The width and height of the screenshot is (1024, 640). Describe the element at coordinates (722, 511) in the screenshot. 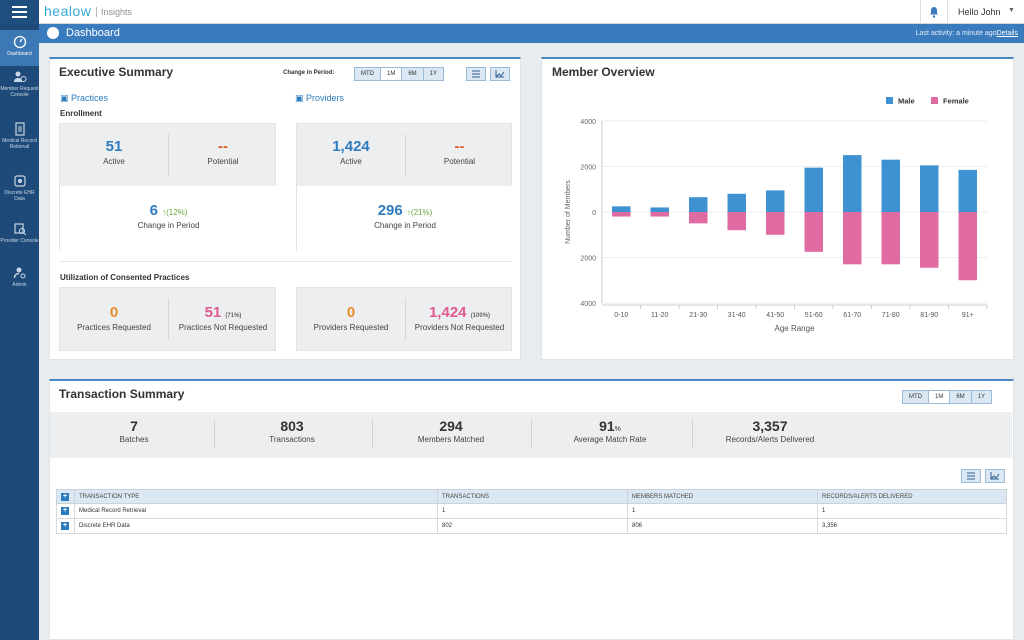

I see `cell-members-matched: 1` at that location.